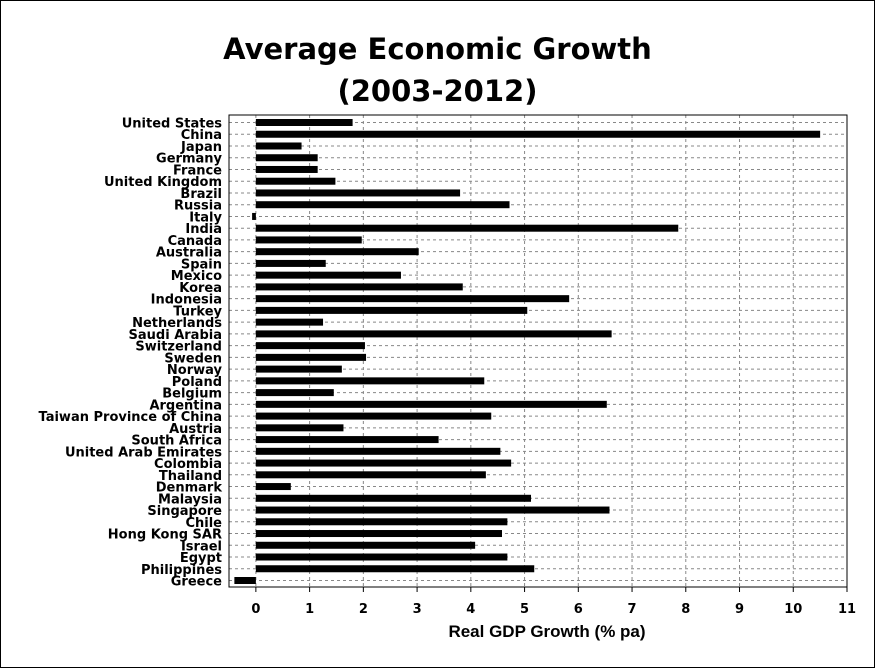 This screenshot has width=875, height=668. I want to click on category-label: Sweden, so click(193, 358).